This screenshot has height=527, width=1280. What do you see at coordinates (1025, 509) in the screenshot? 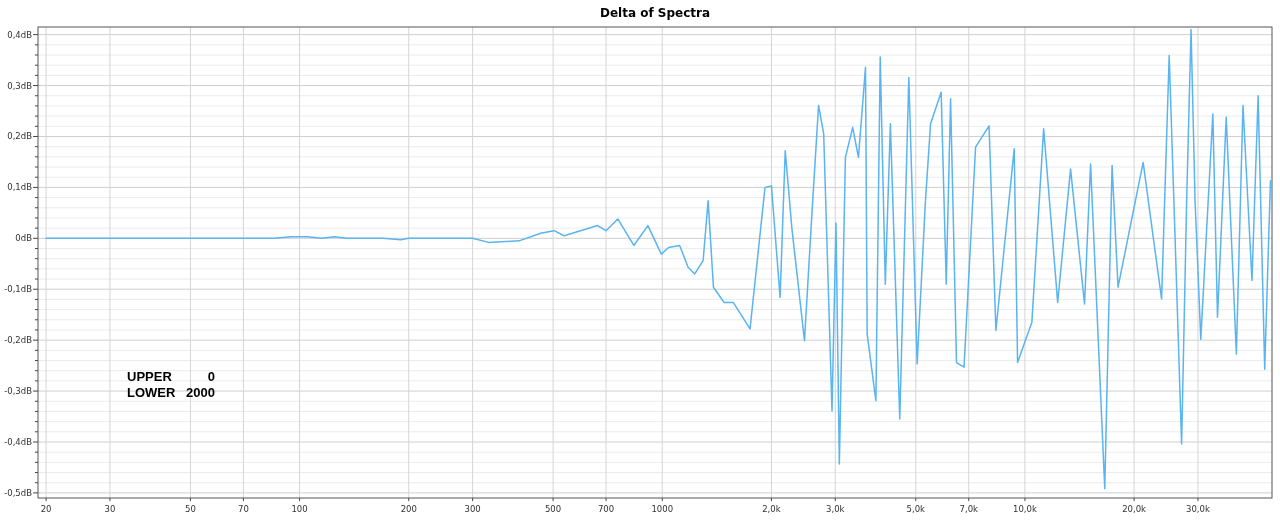
I see `x-tick-label: 10,0k` at bounding box center [1025, 509].